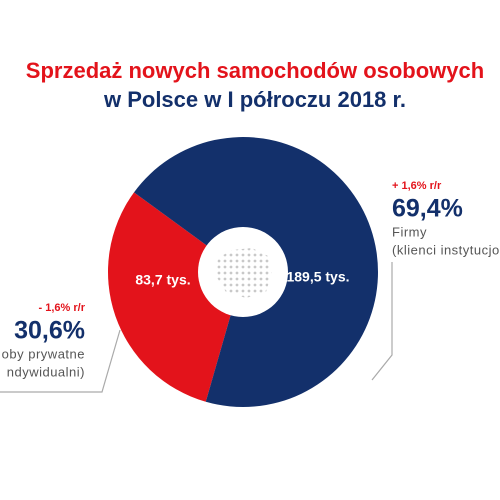 This screenshot has height=500, width=500. I want to click on percent-label: 69,4%, so click(427, 209).